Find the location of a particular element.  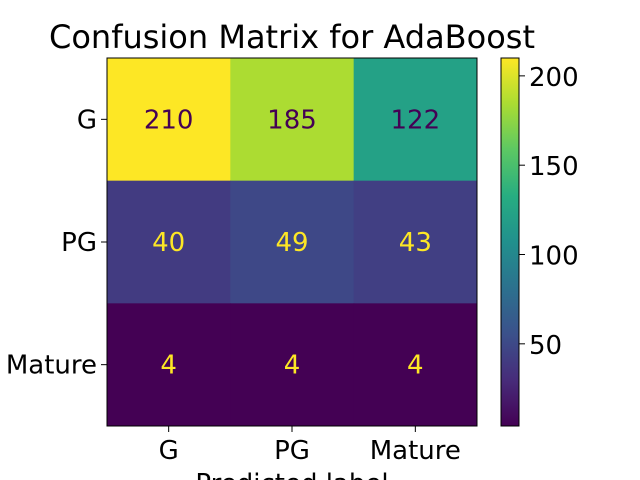

cell-value-label: 40 is located at coordinates (168, 243).